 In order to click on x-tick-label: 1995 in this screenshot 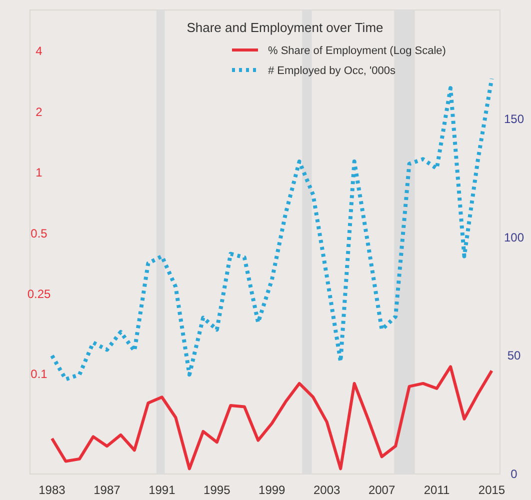, I will do `click(217, 490)`.